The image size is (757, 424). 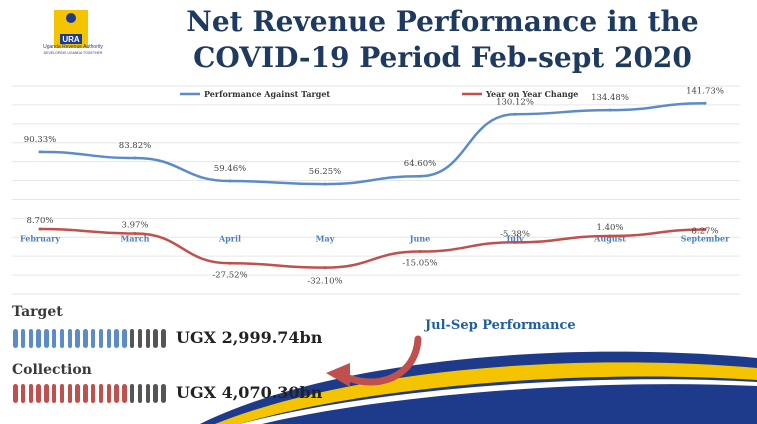 I want to click on title-line-2: COVID-19 Period Feb-sept 2020, so click(x=442, y=57).